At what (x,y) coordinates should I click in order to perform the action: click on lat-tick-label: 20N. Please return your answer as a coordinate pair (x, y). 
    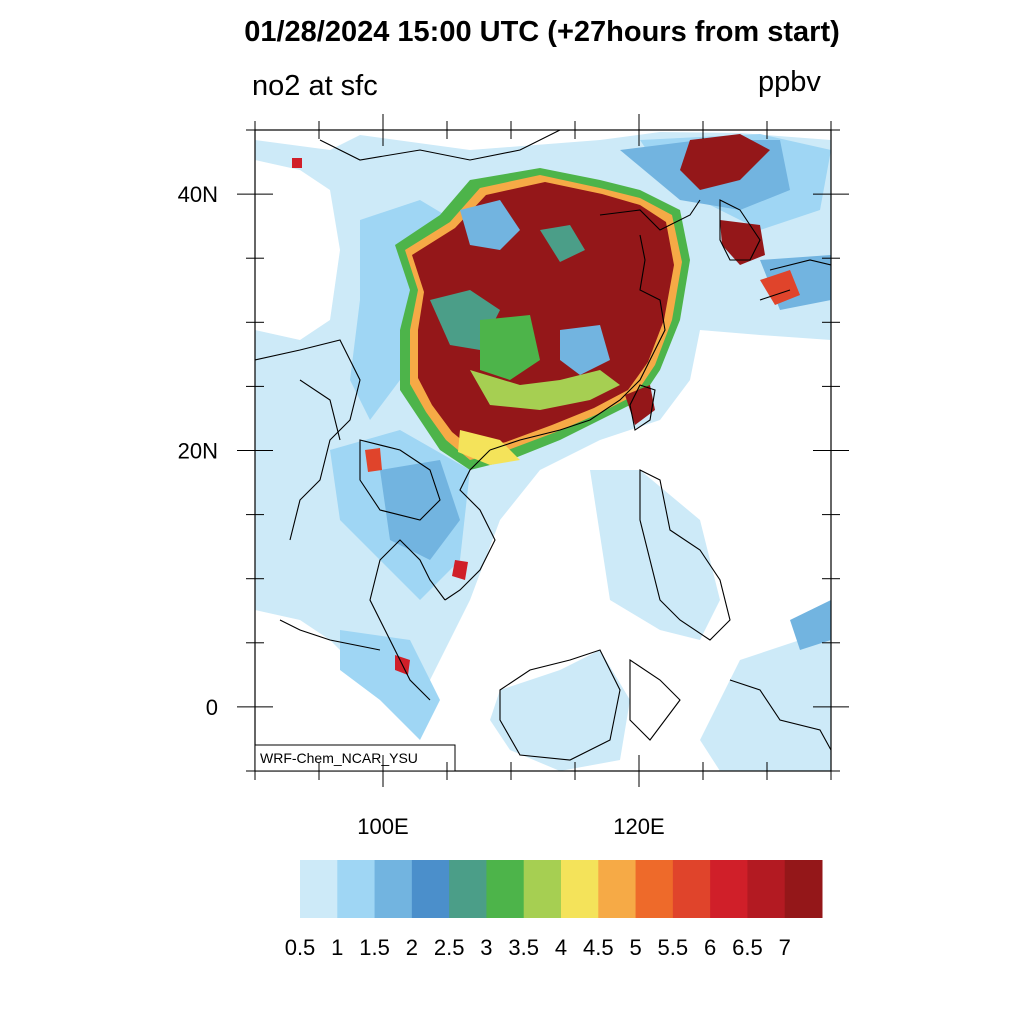
    Looking at the image, I should click on (198, 451).